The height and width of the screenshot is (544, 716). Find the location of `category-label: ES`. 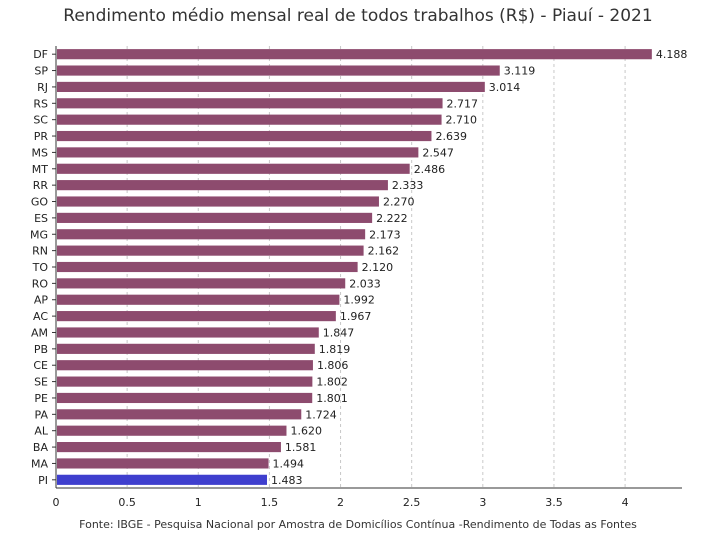

category-label: ES is located at coordinates (41, 218).